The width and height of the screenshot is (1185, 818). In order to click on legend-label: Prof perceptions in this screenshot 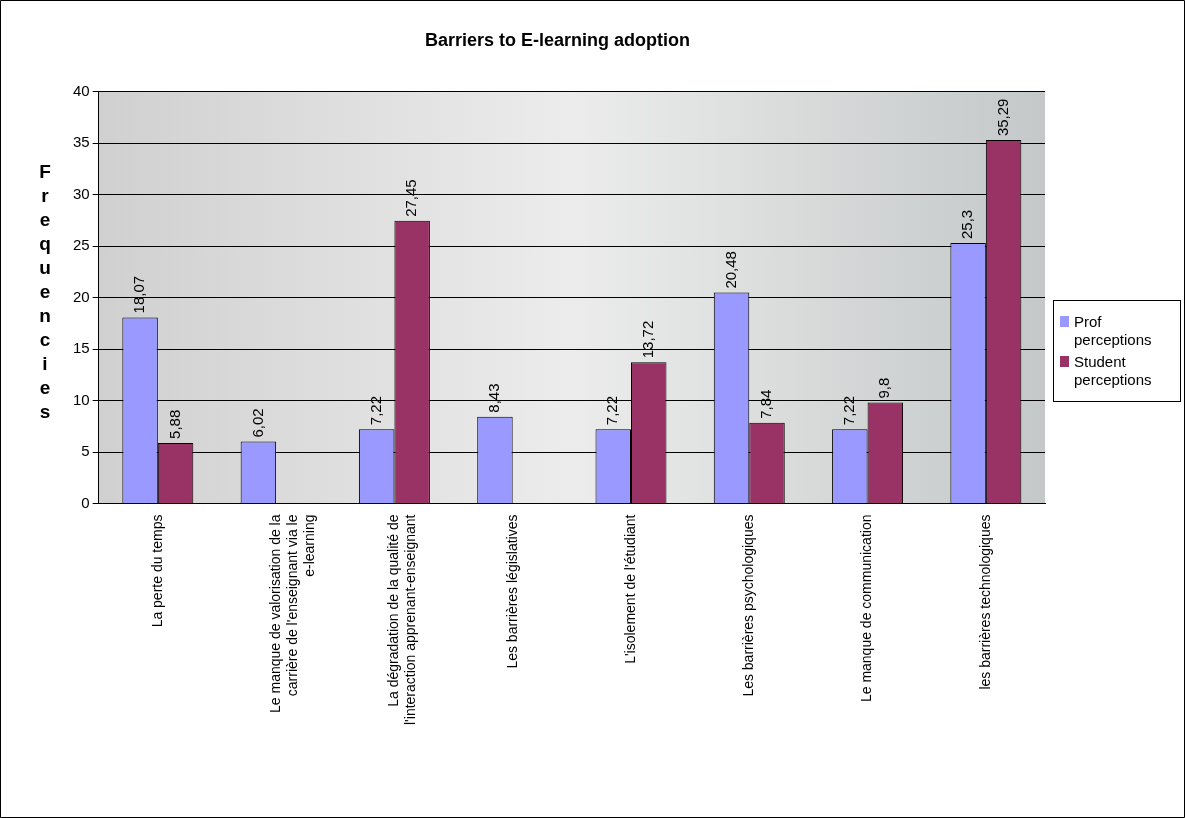, I will do `click(1113, 331)`.